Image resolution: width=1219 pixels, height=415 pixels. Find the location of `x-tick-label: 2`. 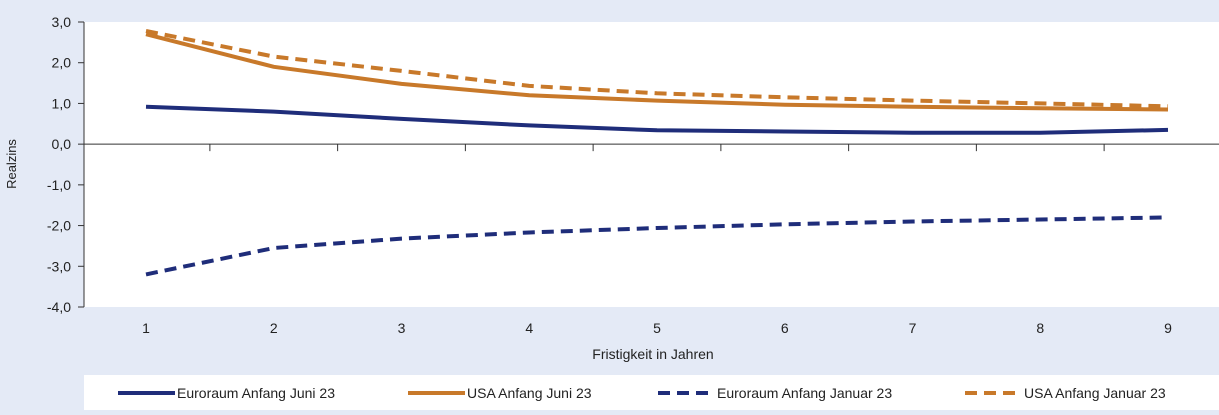

x-tick-label: 2 is located at coordinates (274, 328).